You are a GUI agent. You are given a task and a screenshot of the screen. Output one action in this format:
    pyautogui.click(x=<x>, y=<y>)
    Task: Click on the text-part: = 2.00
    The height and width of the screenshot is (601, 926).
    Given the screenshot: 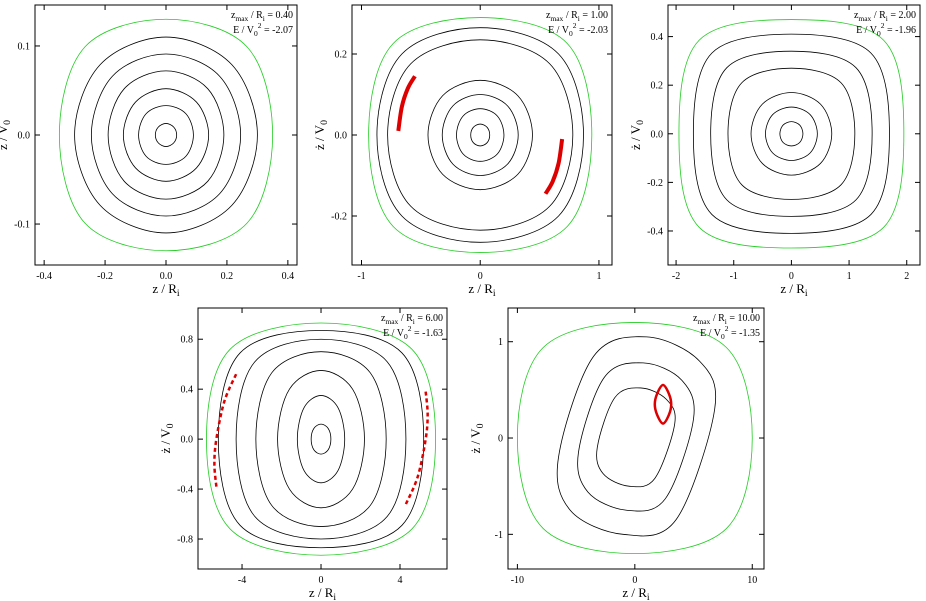 What is the action you would take?
    pyautogui.click(x=902, y=15)
    